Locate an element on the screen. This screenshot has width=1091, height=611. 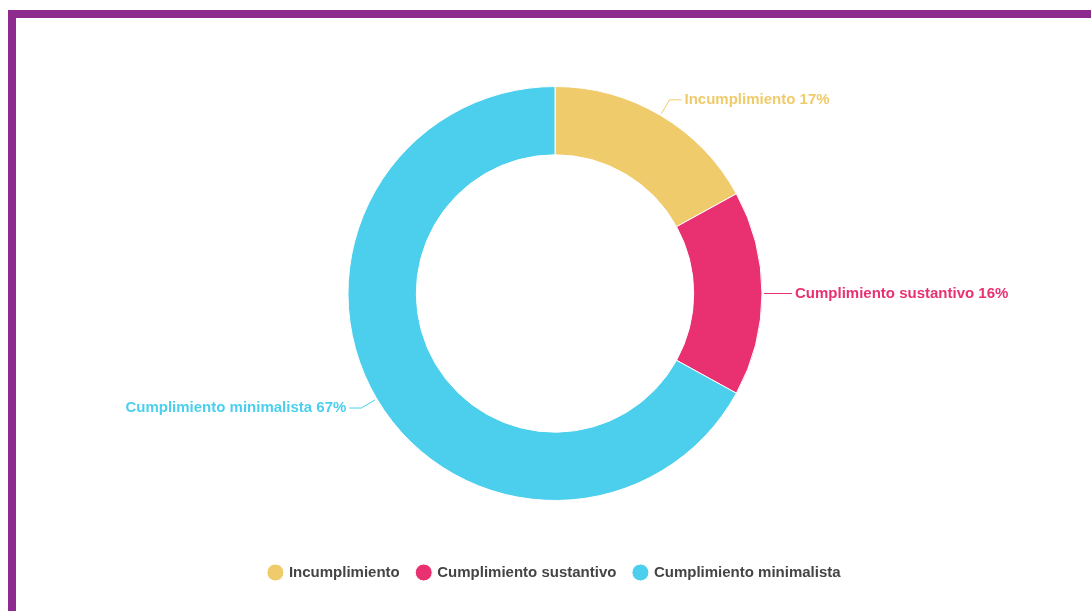
legend-label: Cumplimiento sustantivo is located at coordinates (527, 571).